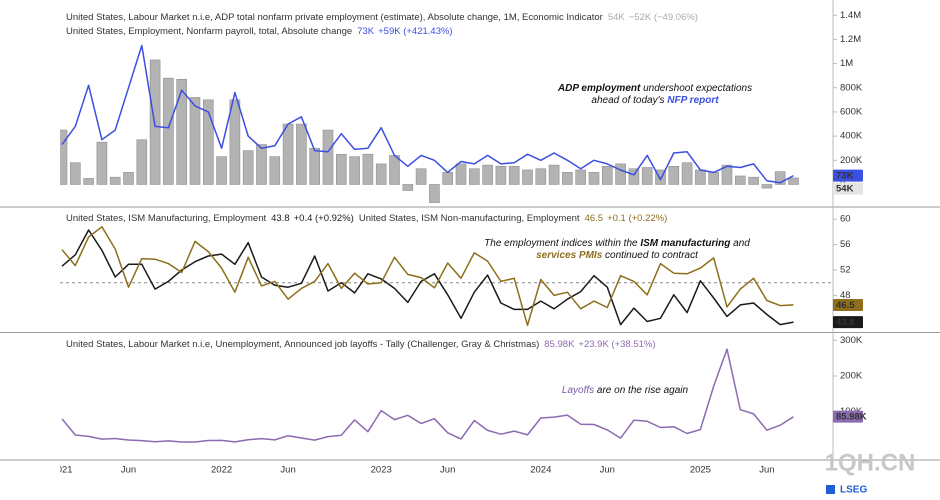 Image resolution: width=940 pixels, height=500 pixels. I want to click on annotation-part: and, so click(740, 243).